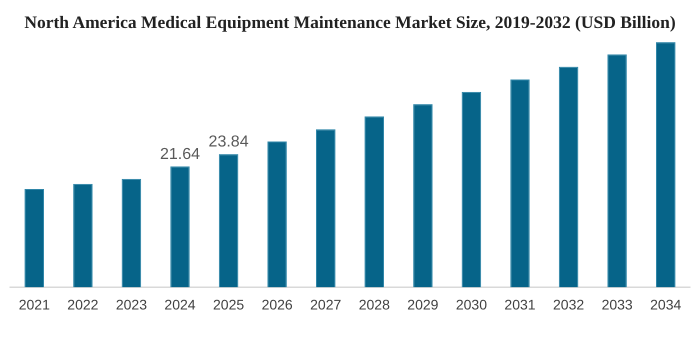 This screenshot has height=348, width=700. What do you see at coordinates (34, 304) in the screenshot?
I see `x-tick-label: 2021` at bounding box center [34, 304].